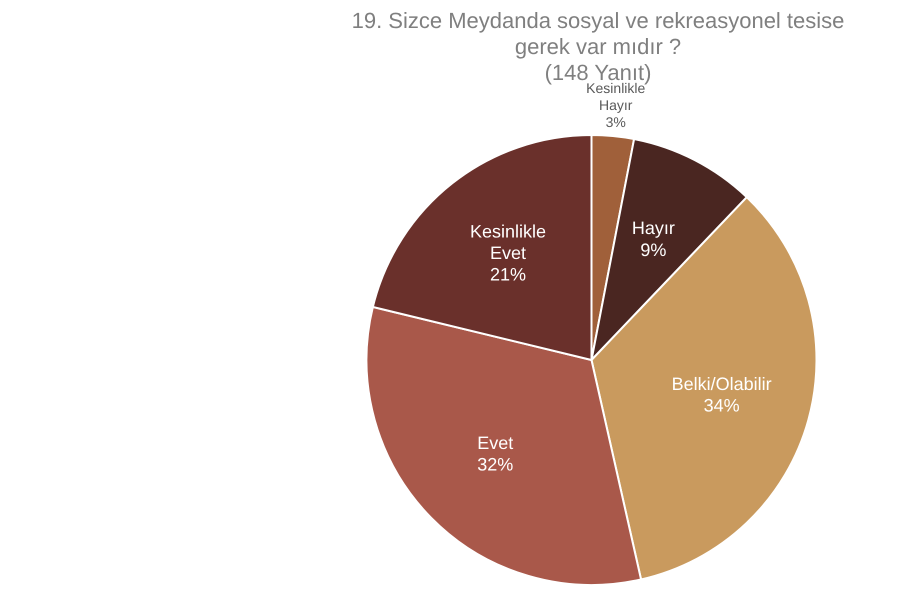 Image resolution: width=913 pixels, height=600 pixels. Describe the element at coordinates (495, 442) in the screenshot. I see `slice-label: Evet` at that location.